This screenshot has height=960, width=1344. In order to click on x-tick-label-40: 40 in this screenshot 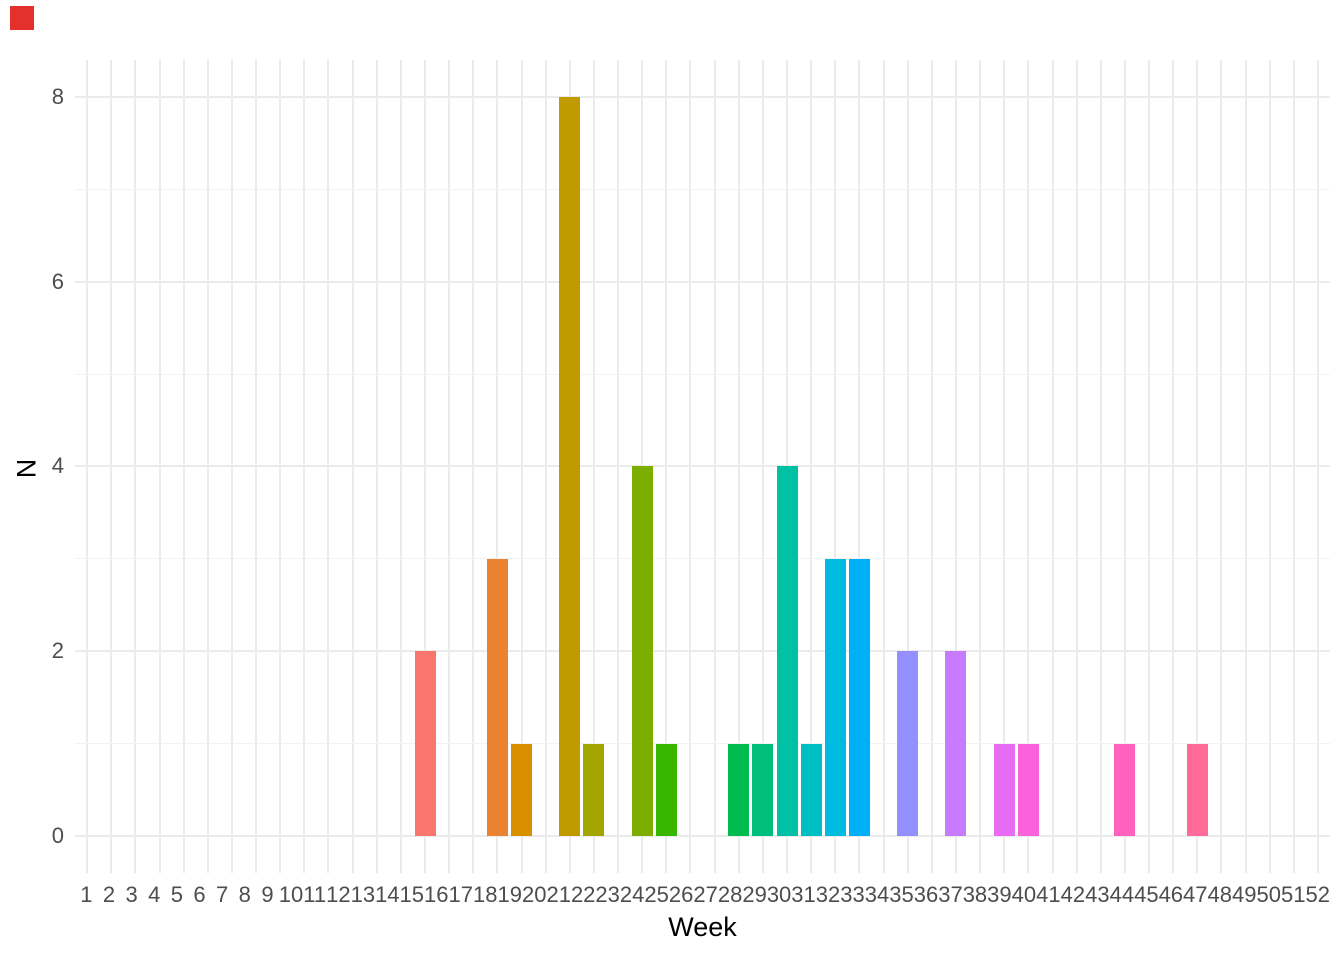, I will do `click(1024, 894)`.